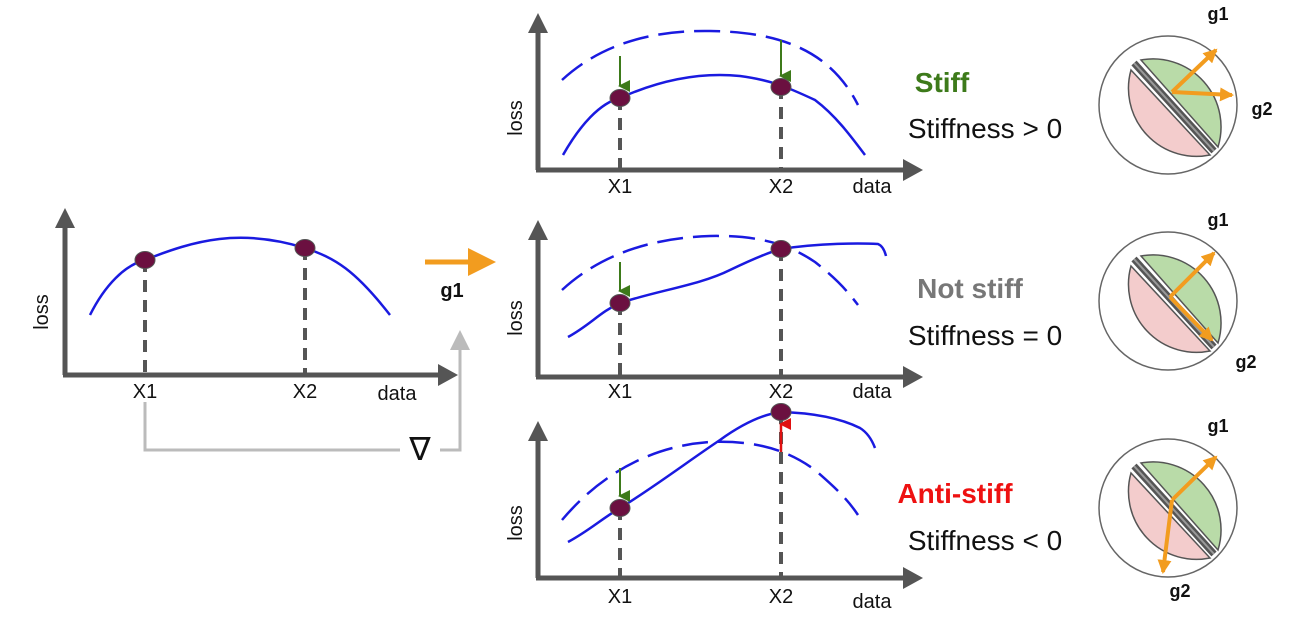 This screenshot has height=621, width=1303. Describe the element at coordinates (620, 508) in the screenshot. I see `row3-point-x1` at that location.